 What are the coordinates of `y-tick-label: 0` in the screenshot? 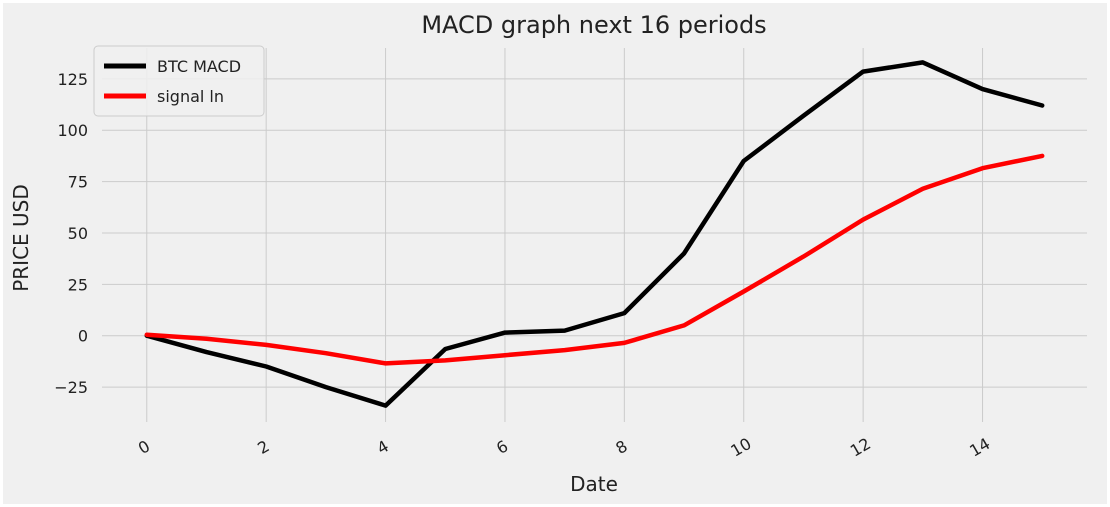 It's located at (83, 336).